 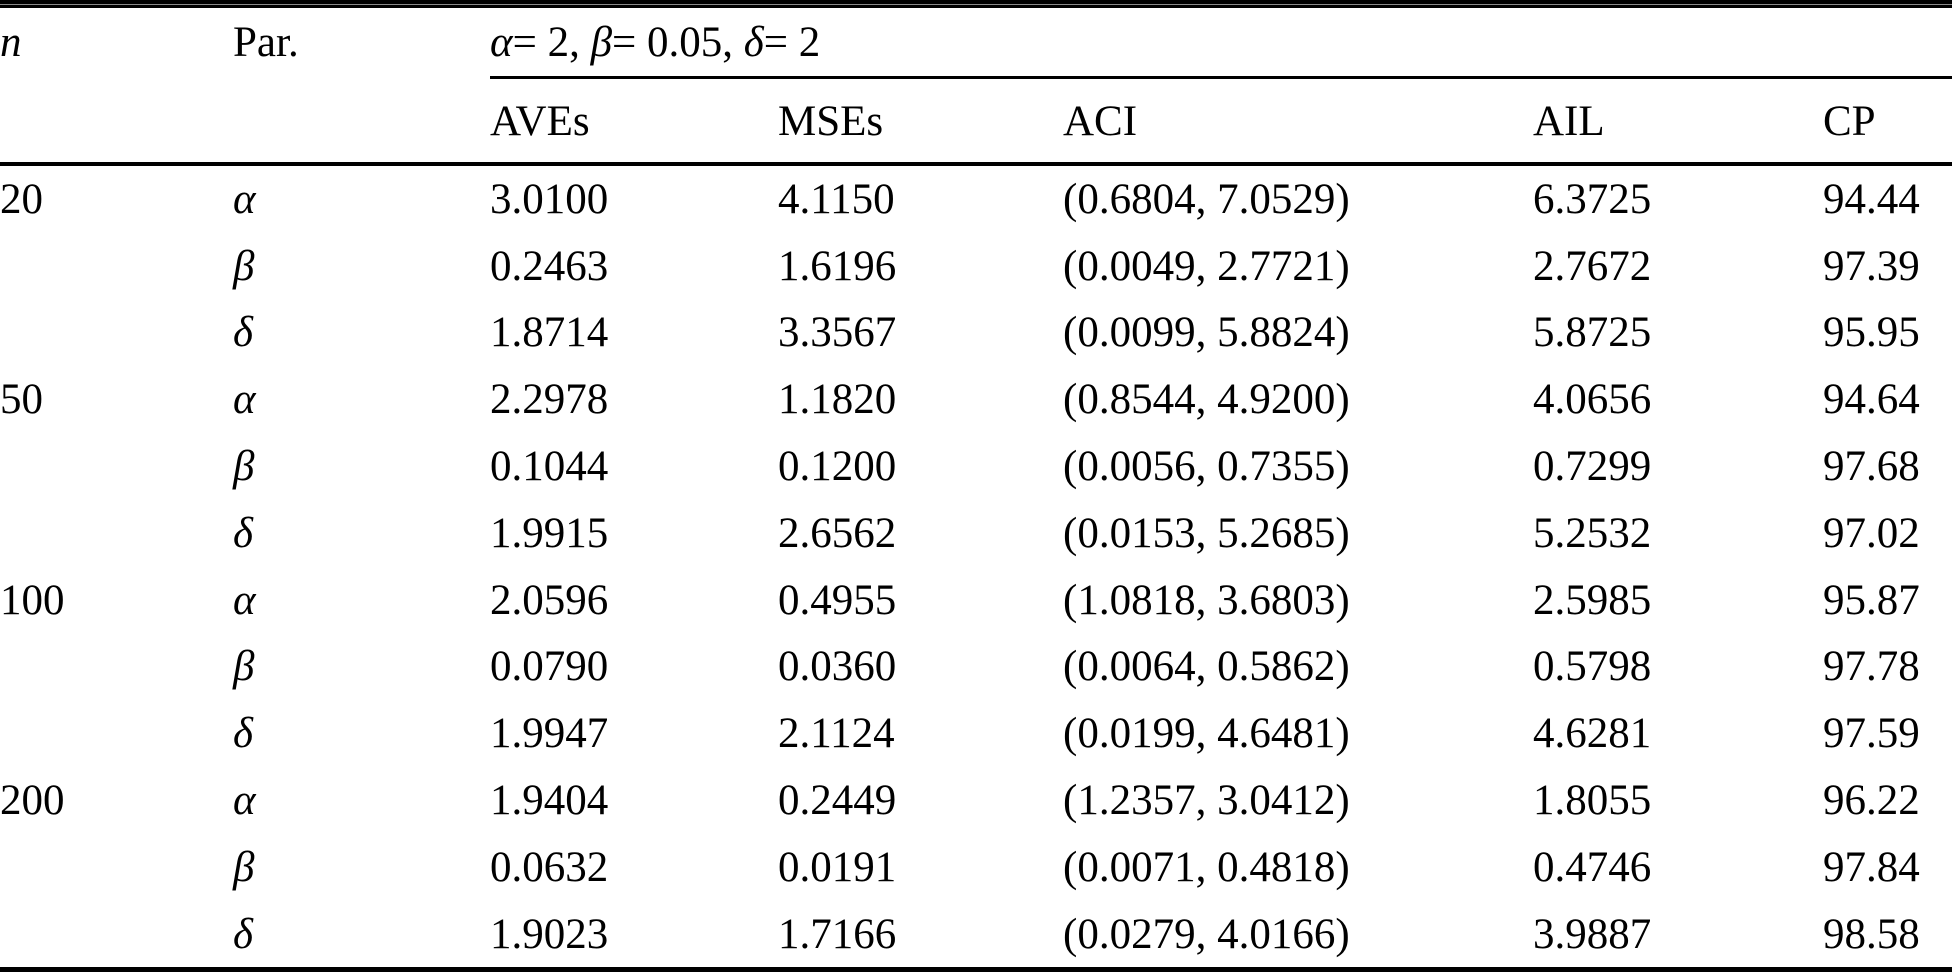 I want to click on cell-cp: 95.95, so click(x=1871, y=333).